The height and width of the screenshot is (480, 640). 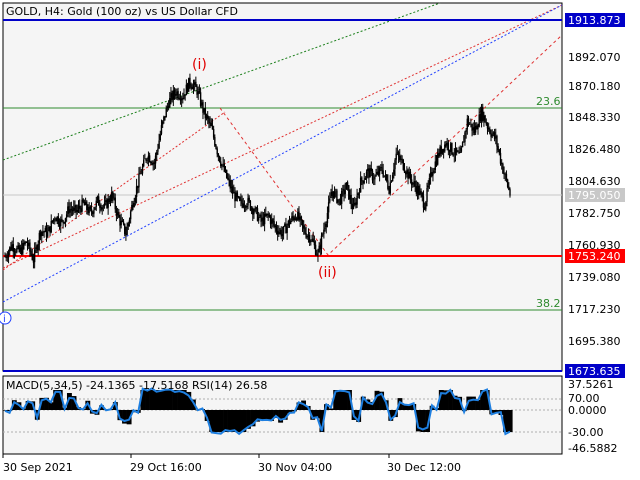 I want to click on price-tick: 1782.750, so click(x=594, y=213).